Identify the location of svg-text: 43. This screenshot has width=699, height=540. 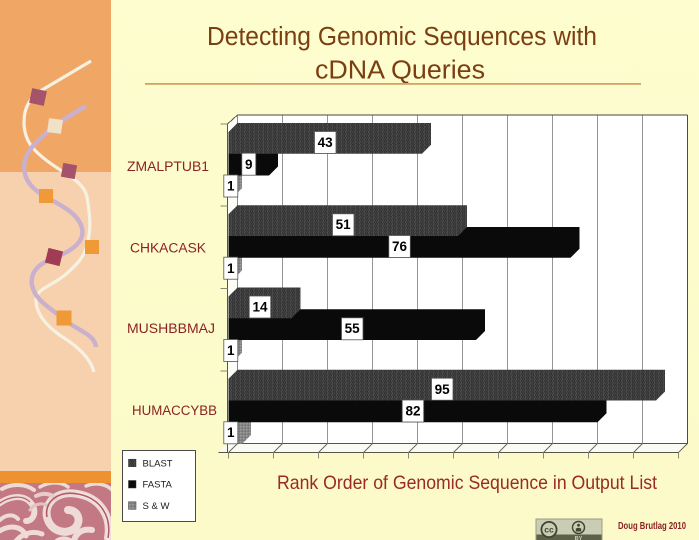
(326, 142).